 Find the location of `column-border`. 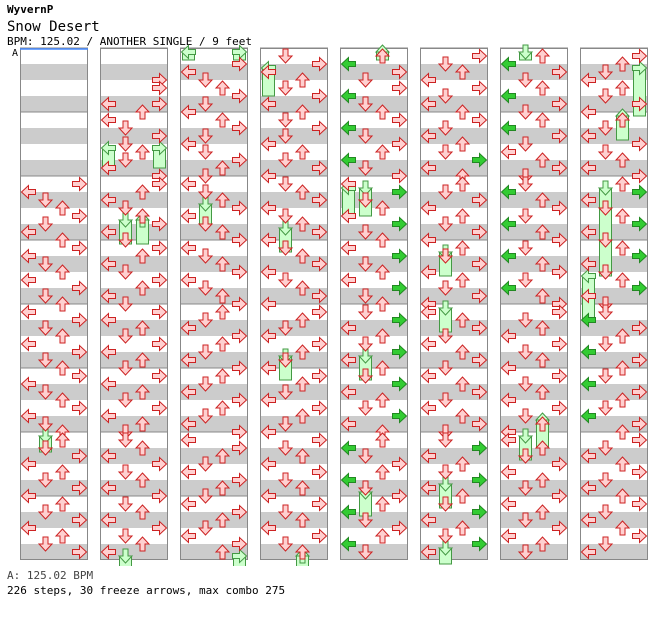

column-border is located at coordinates (214, 304).